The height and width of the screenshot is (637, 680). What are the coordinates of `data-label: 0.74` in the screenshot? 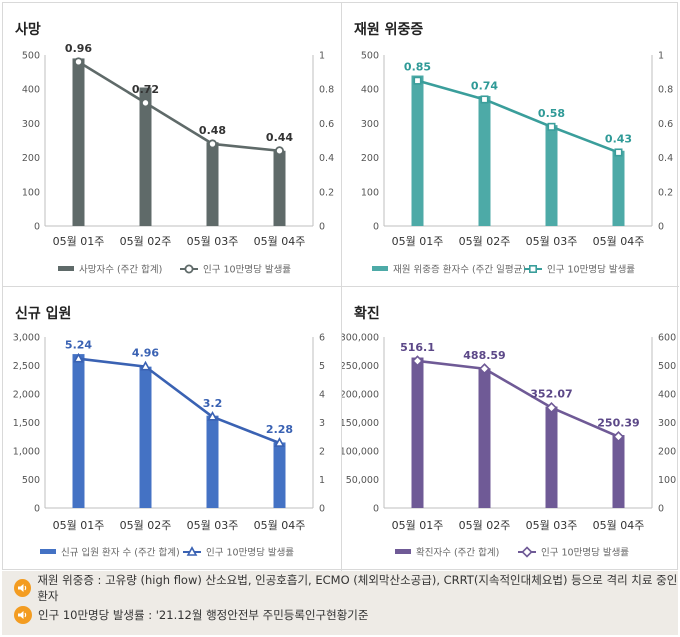 It's located at (484, 85).